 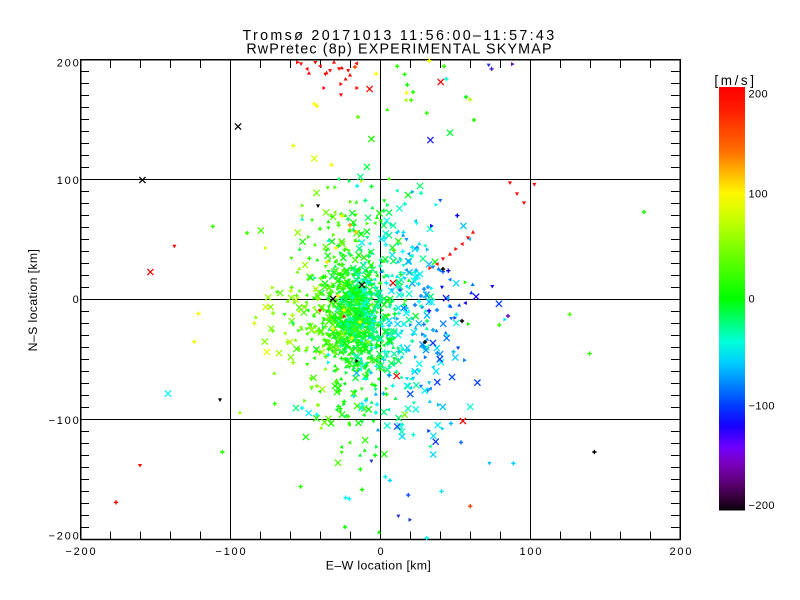 What do you see at coordinates (399, 50) in the screenshot?
I see `svg-text:RwPretec (8p) EXPERIMENTAL SKY: RwPretec (8p) EXPERIMENTAL SKYMAP` at bounding box center [399, 50].